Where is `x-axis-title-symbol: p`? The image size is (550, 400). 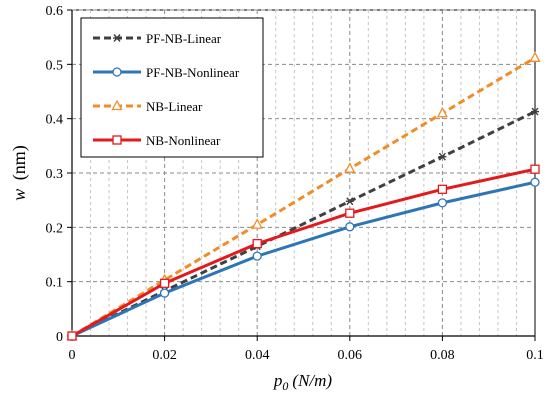
x-axis-title-symbol: p is located at coordinates (278, 380).